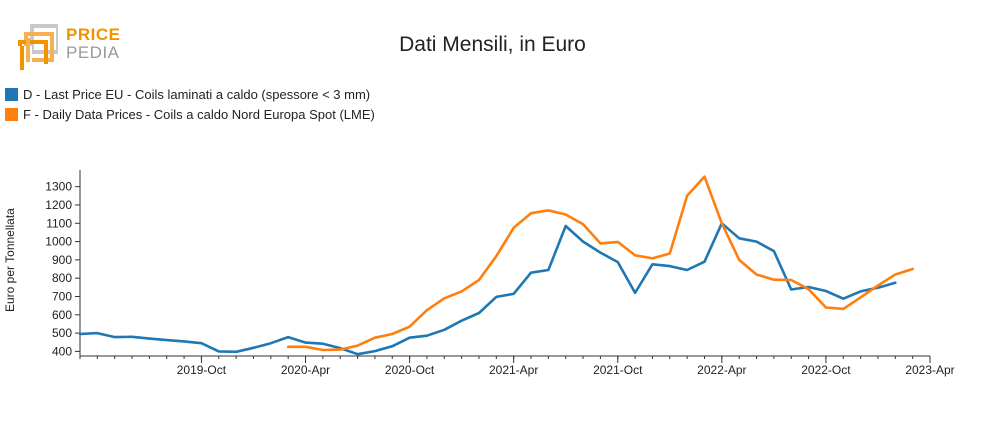 This screenshot has width=985, height=430. What do you see at coordinates (58, 242) in the screenshot?
I see `y-tick-label: 1000` at bounding box center [58, 242].